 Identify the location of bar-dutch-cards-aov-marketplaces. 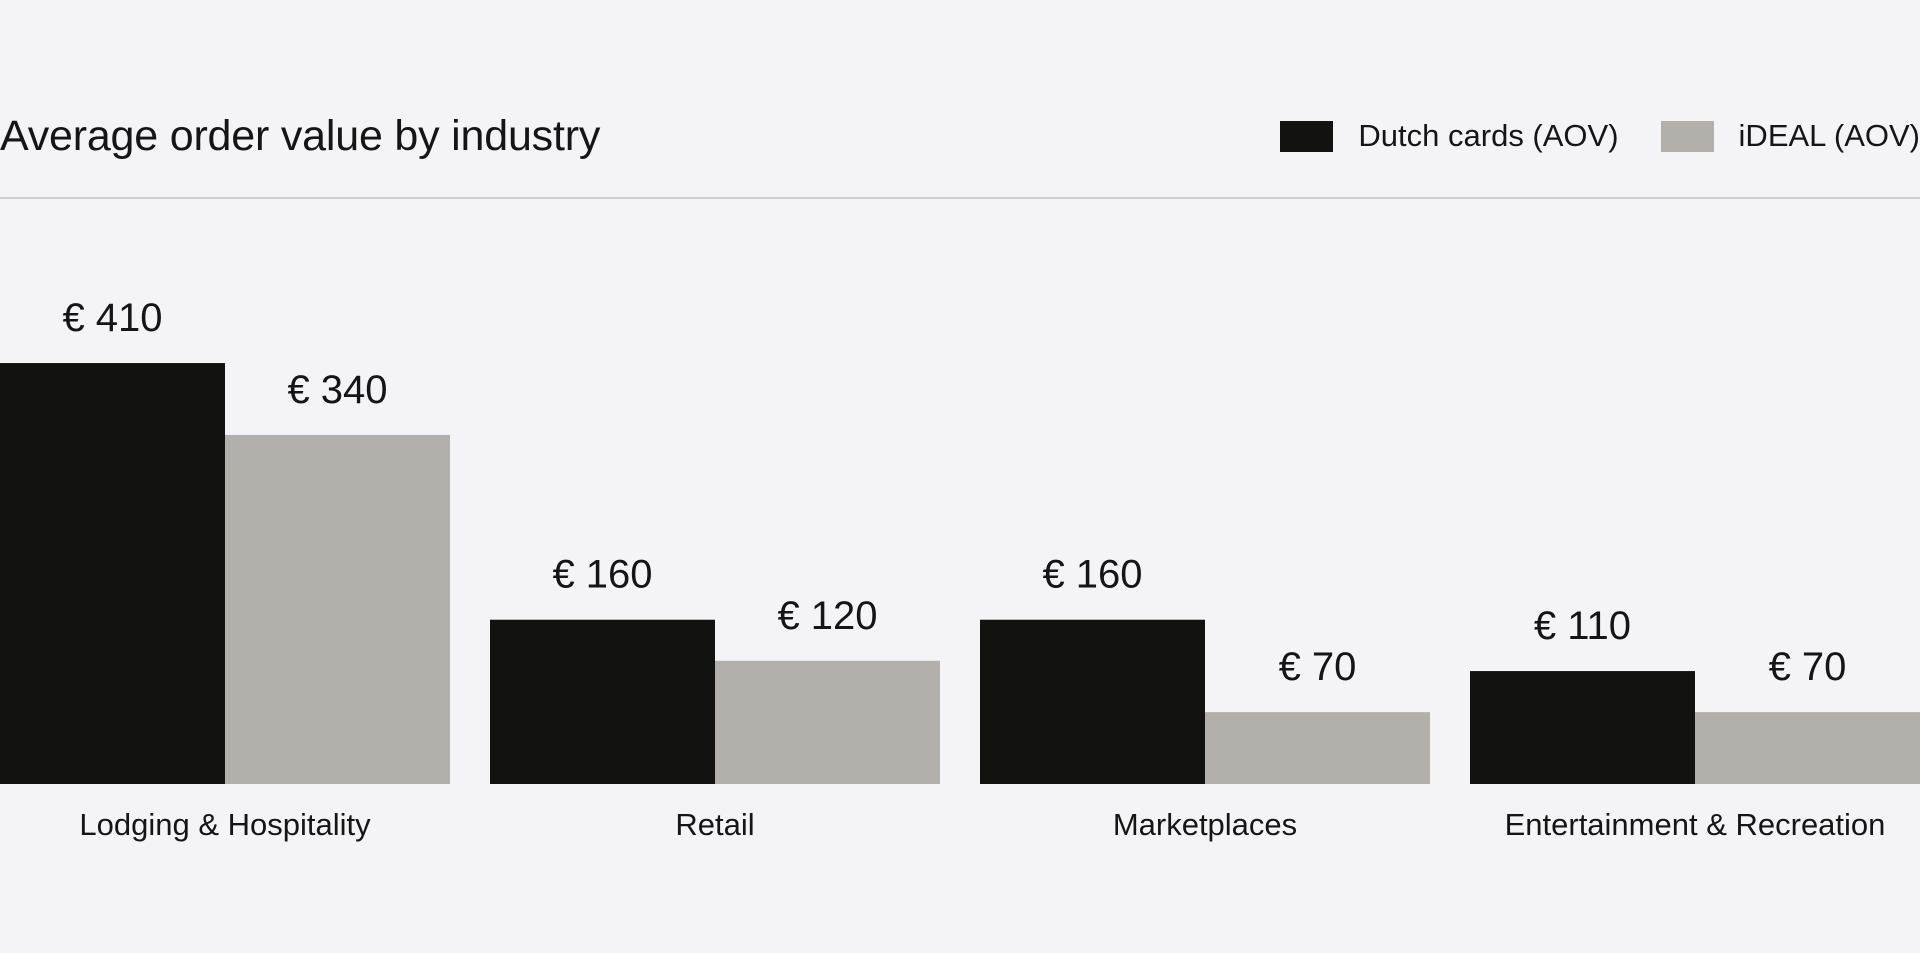
(1092, 701).